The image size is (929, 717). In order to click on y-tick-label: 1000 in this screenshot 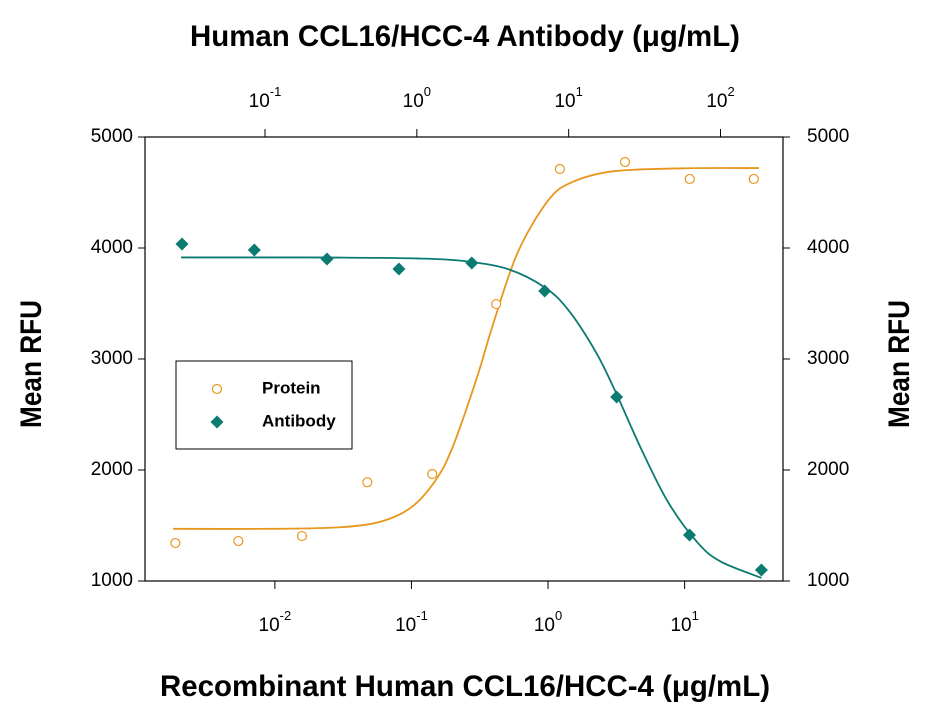, I will do `click(112, 580)`.